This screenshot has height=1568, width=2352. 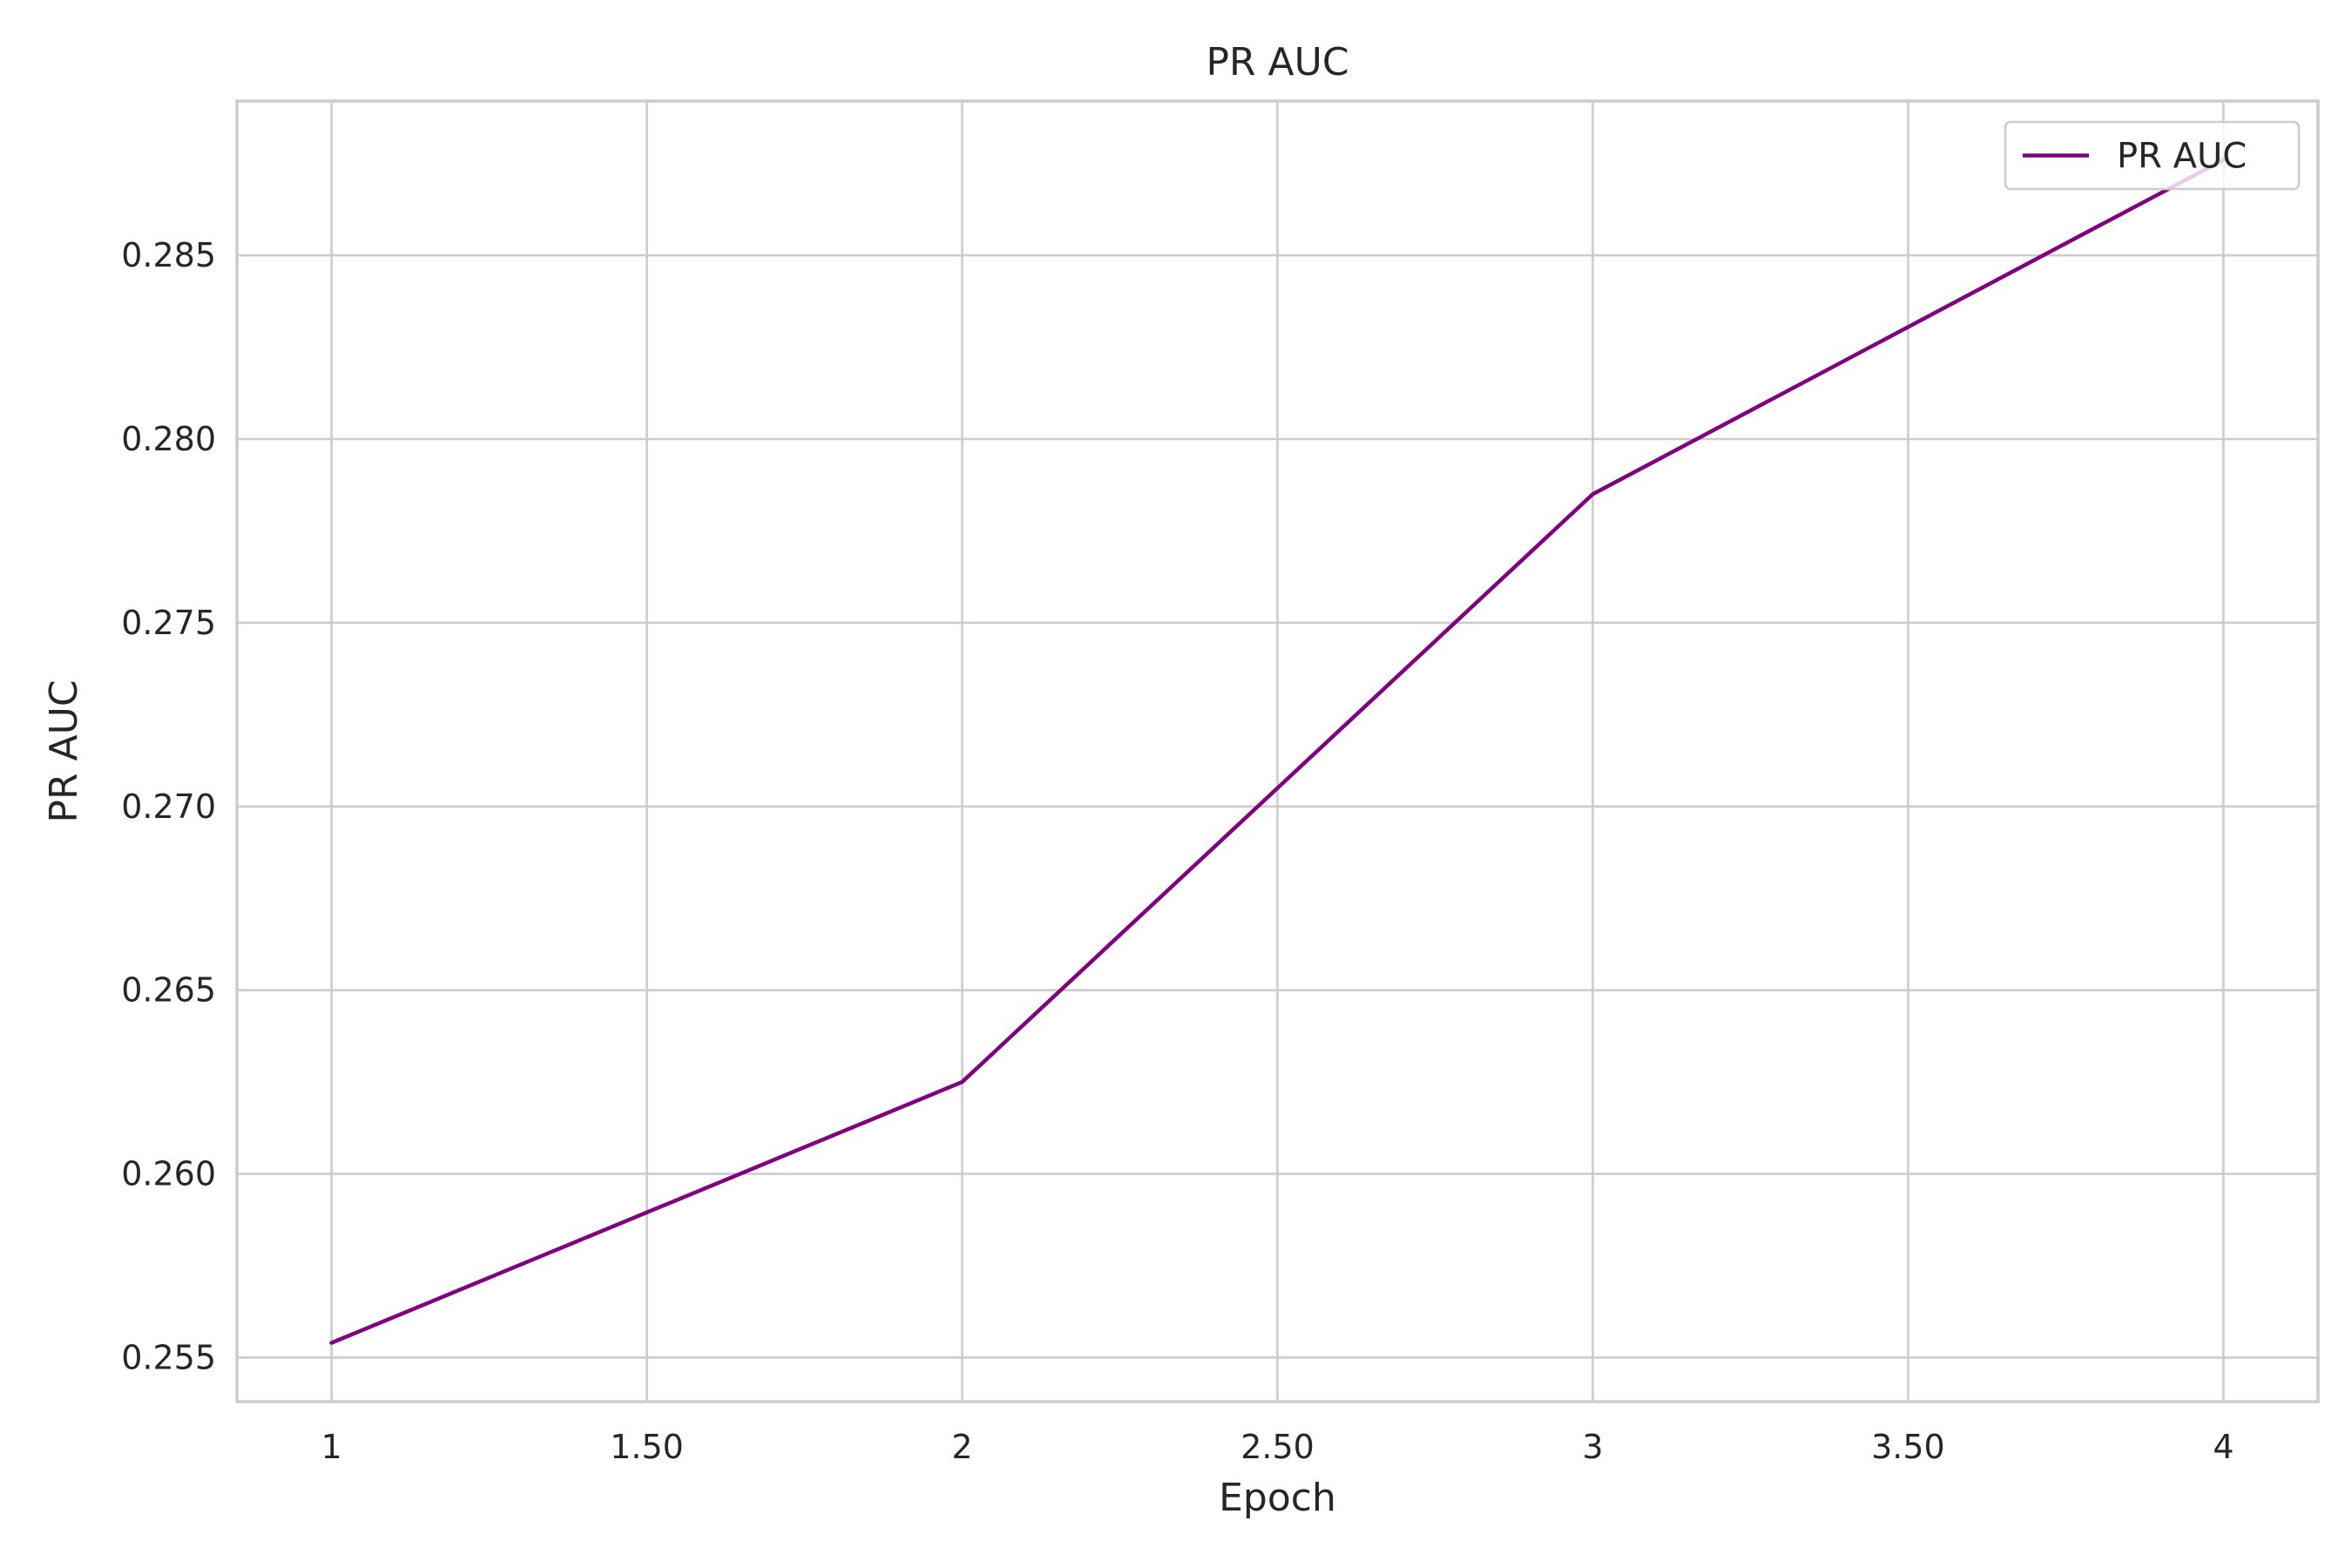 What do you see at coordinates (2182, 157) in the screenshot?
I see `legend-label: PR AUC` at bounding box center [2182, 157].